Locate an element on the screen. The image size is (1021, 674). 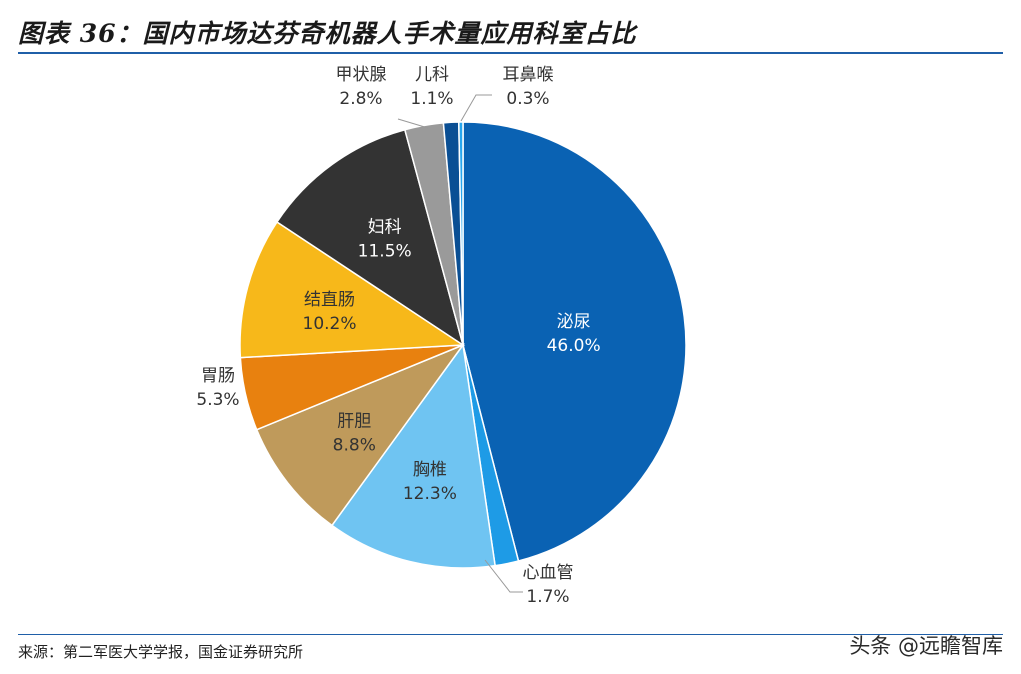
slice-value-label: 2.8% is located at coordinates (360, 99).